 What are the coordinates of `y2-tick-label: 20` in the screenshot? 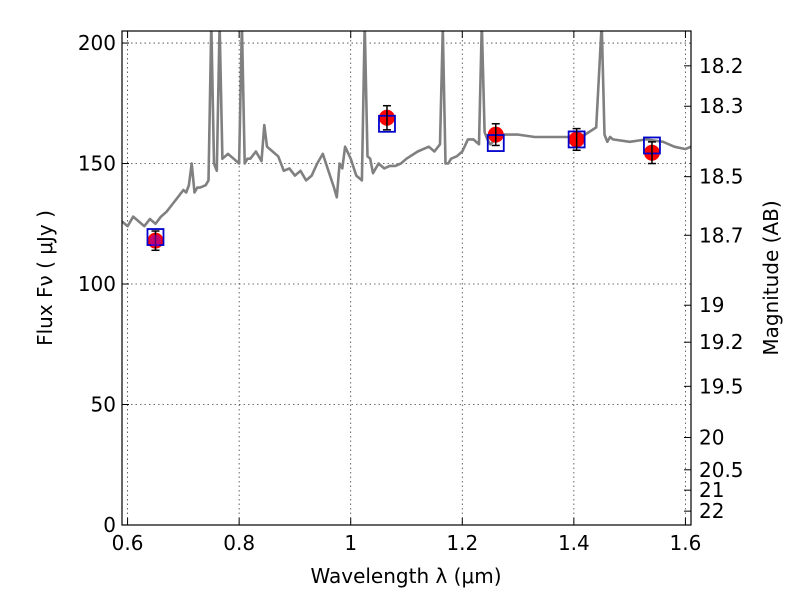 It's located at (711, 438).